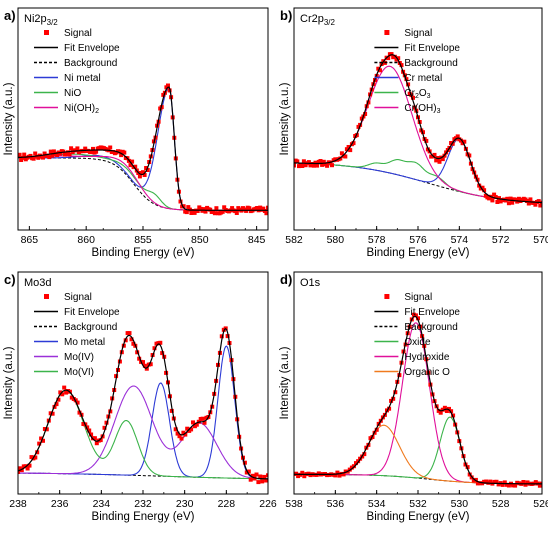 This screenshot has height=535, width=548. Describe the element at coordinates (387, 32) in the screenshot. I see `legend-swatch` at that location.